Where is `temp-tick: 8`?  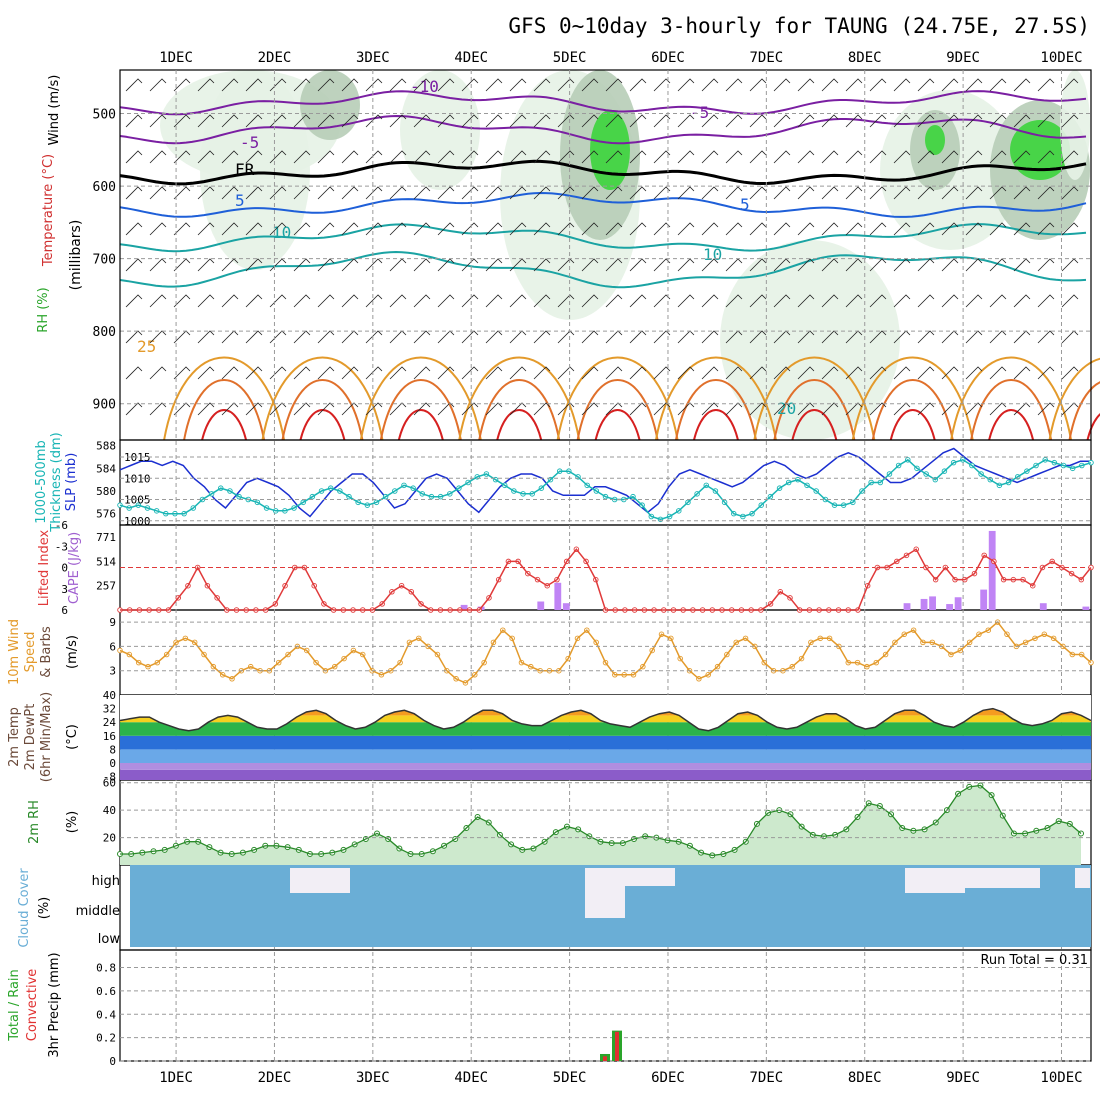
temp-tick: 8 is located at coordinates (112, 749).